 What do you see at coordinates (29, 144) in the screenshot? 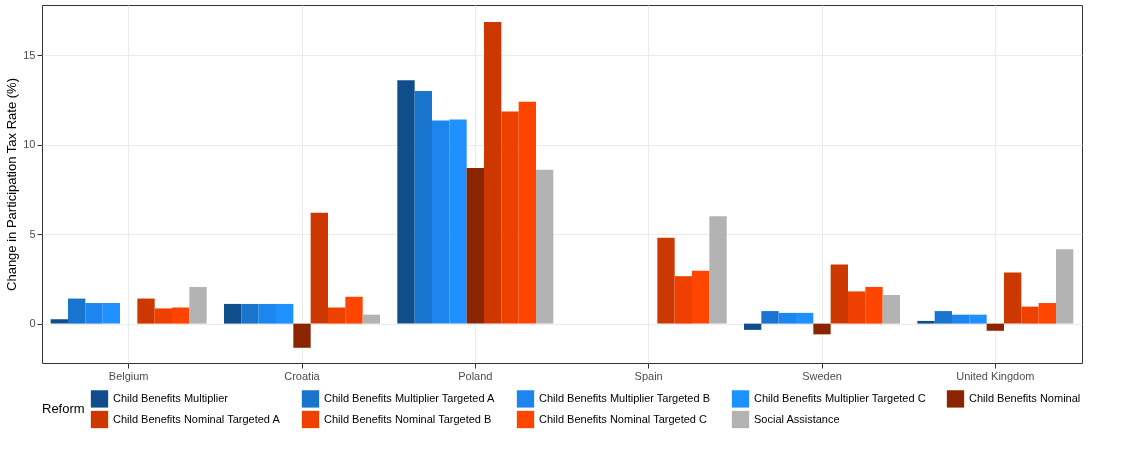
I see `y-tick-label: 10` at bounding box center [29, 144].